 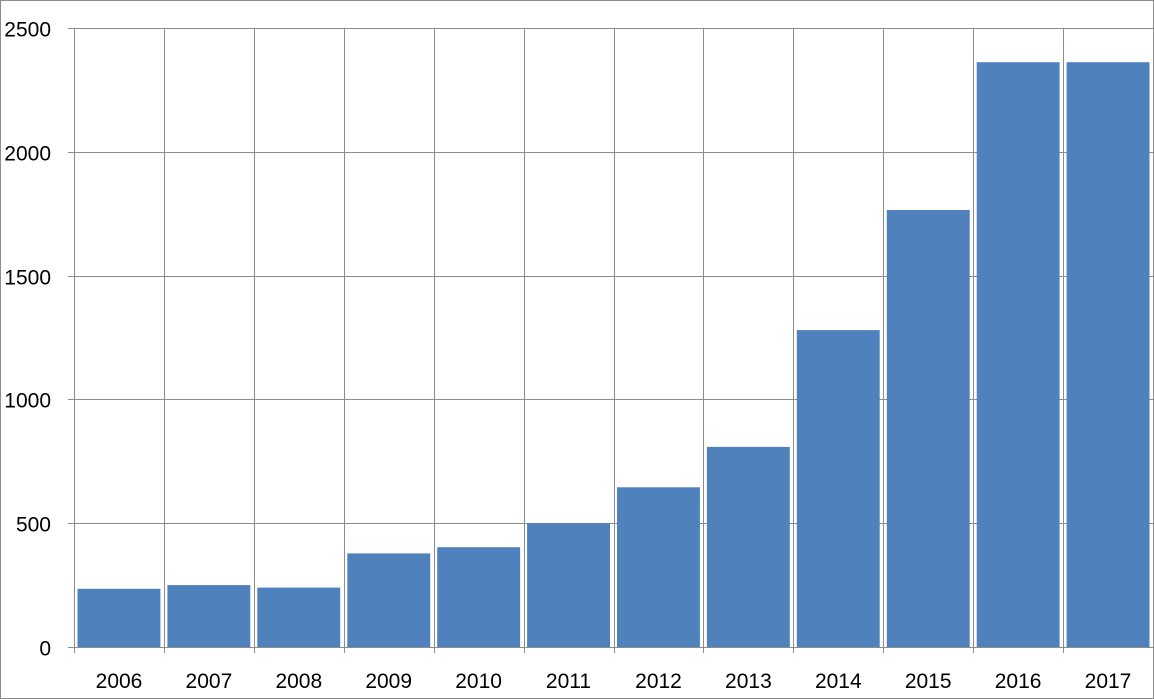 I want to click on x-tick-label: 2016, so click(x=1018, y=681).